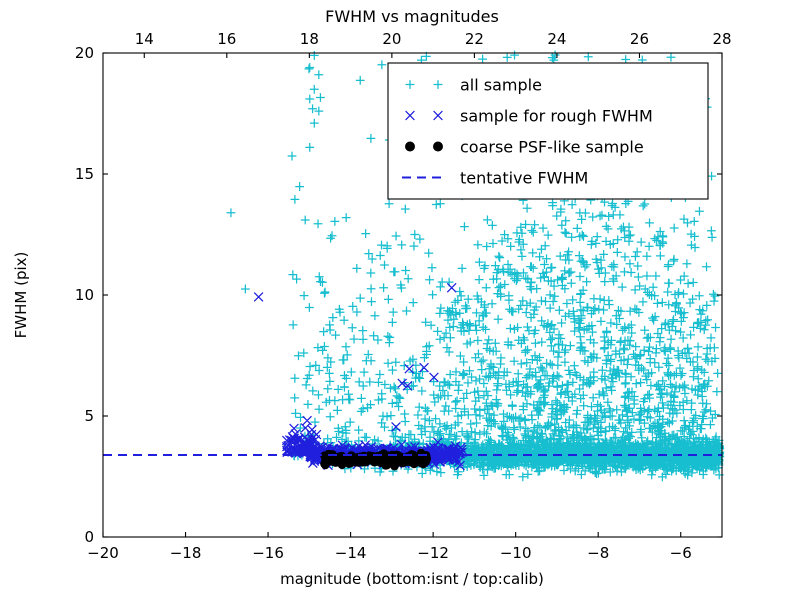 Image resolution: width=800 pixels, height=600 pixels. I want to click on plus-icon, so click(424, 84).